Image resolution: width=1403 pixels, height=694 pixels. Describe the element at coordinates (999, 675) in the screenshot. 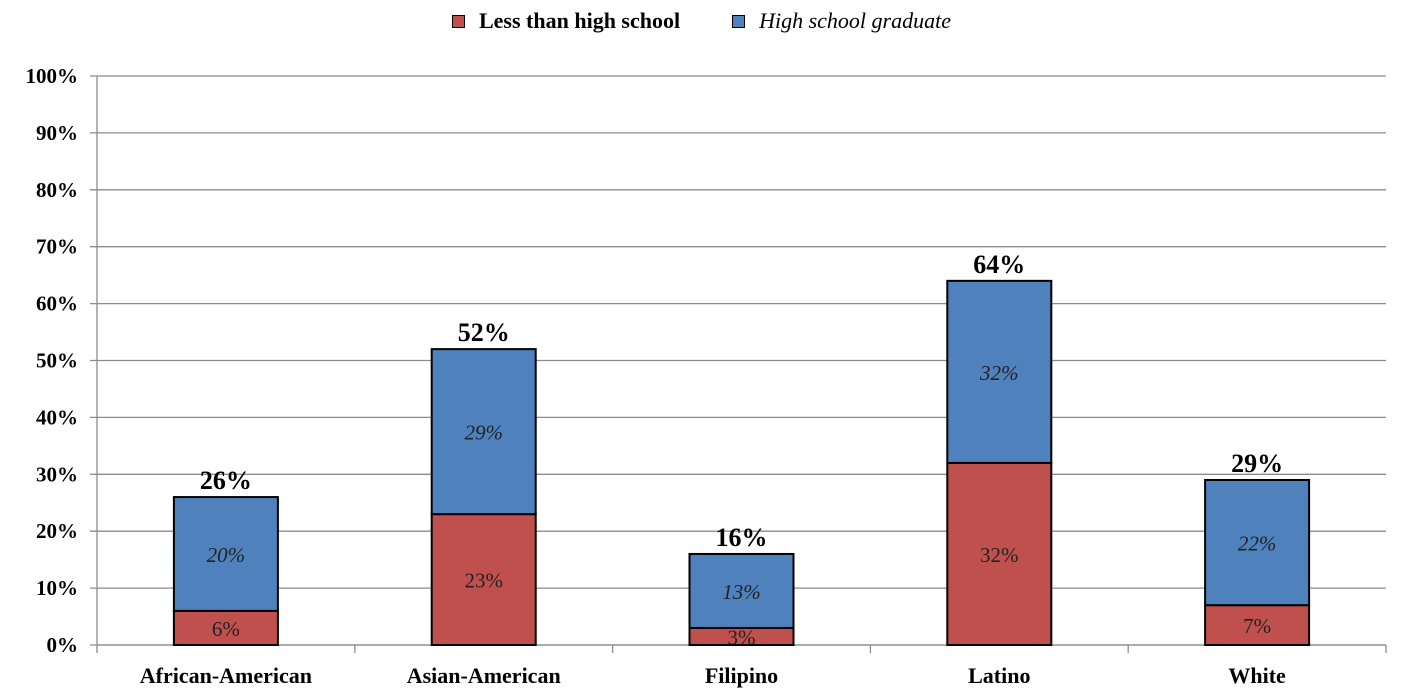

I see `x-category-label: Latino` at that location.